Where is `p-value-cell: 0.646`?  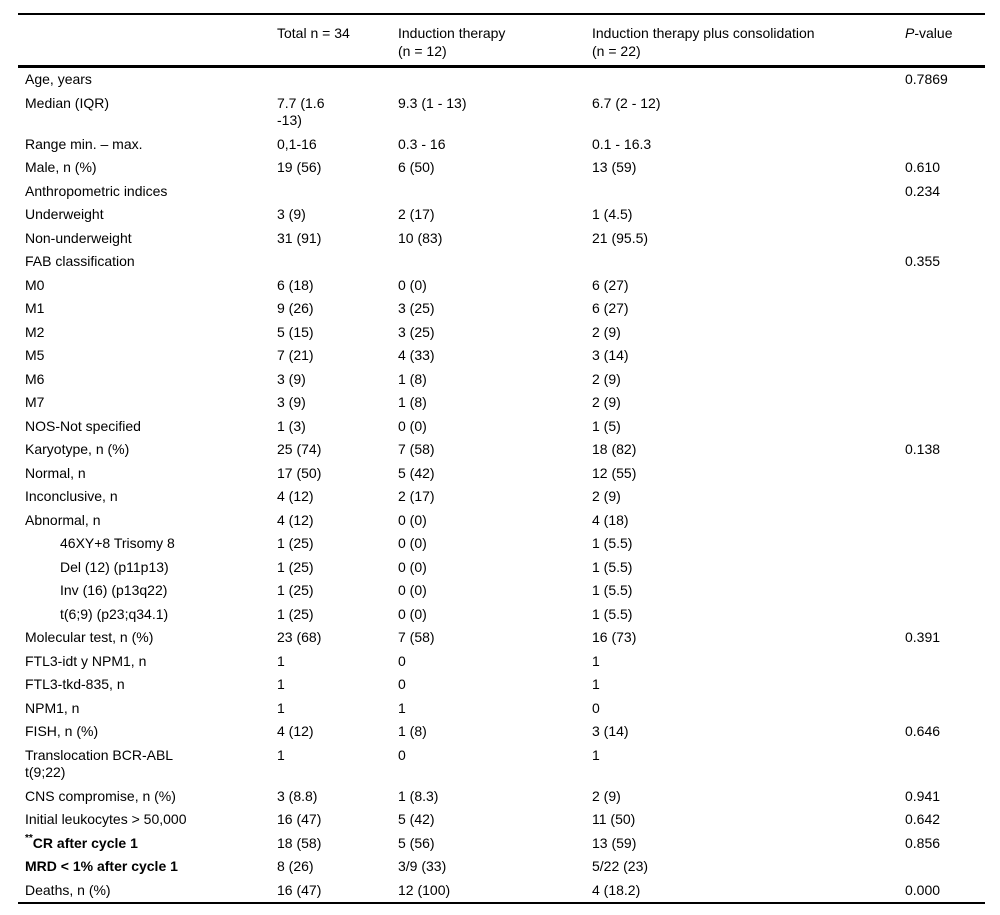
p-value-cell: 0.646 is located at coordinates (923, 731).